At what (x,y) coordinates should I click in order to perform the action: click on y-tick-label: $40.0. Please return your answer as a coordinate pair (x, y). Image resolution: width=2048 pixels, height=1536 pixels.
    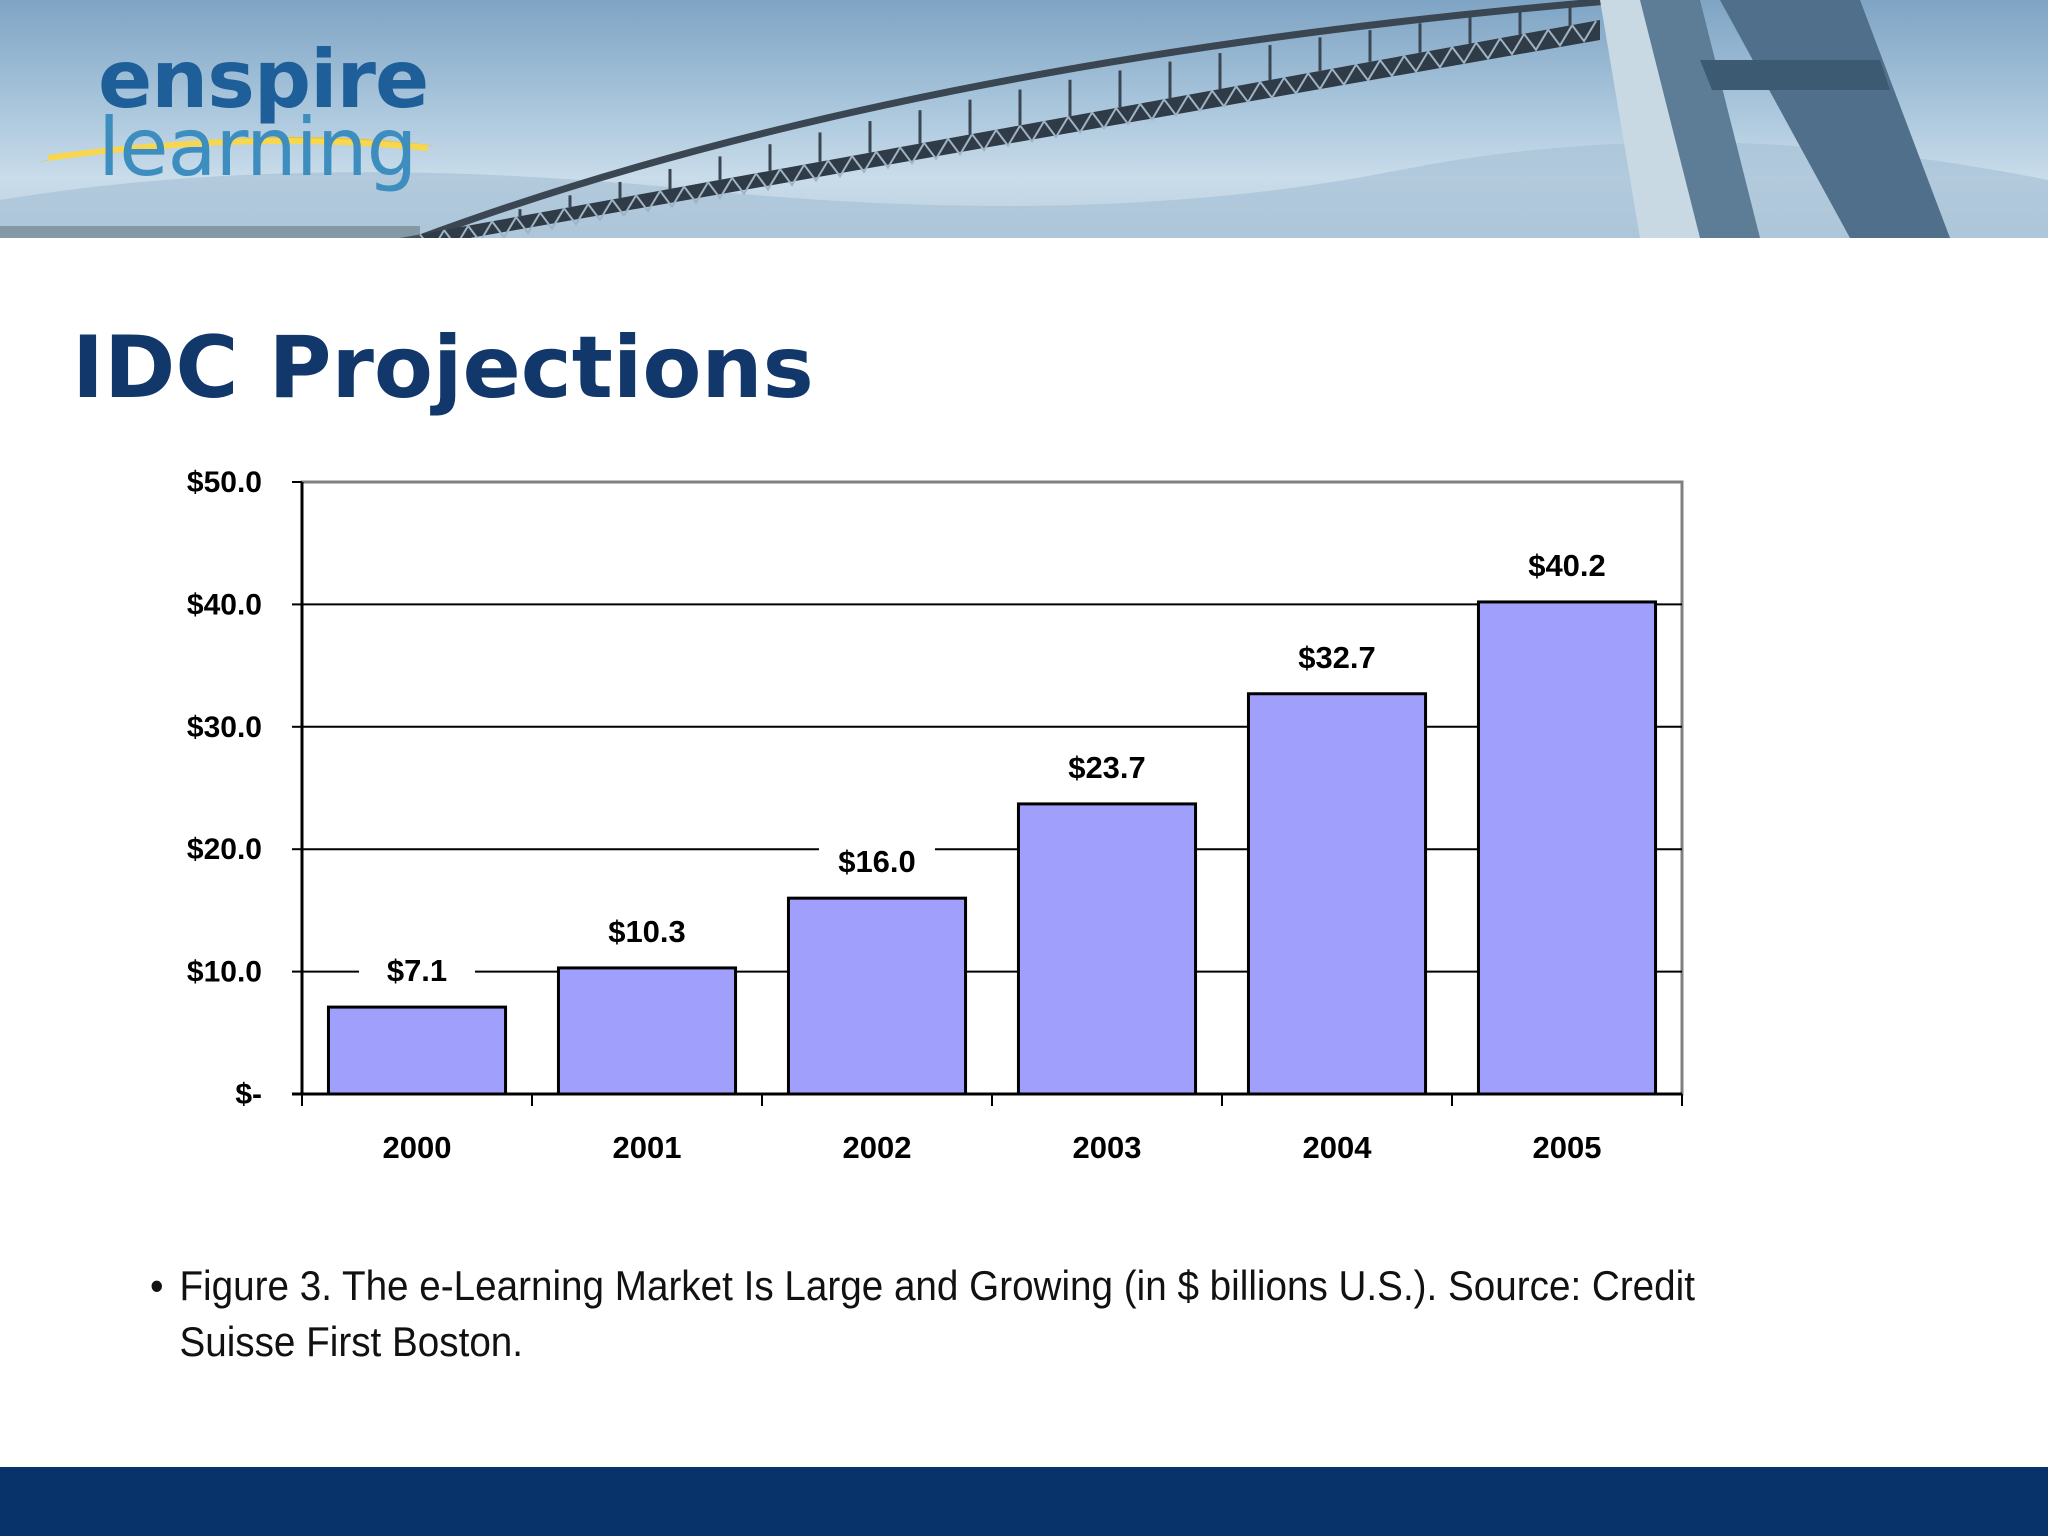
    Looking at the image, I should click on (224, 604).